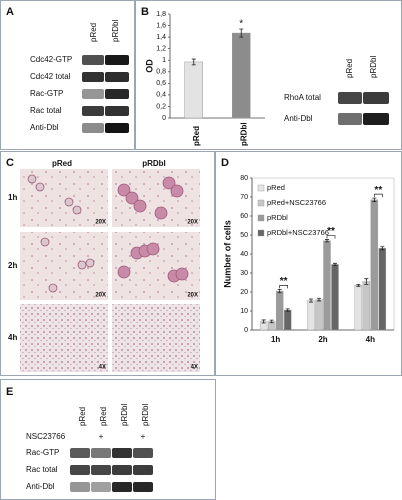 The height and width of the screenshot is (500, 402). I want to click on row-label: 1h, so click(12, 197).